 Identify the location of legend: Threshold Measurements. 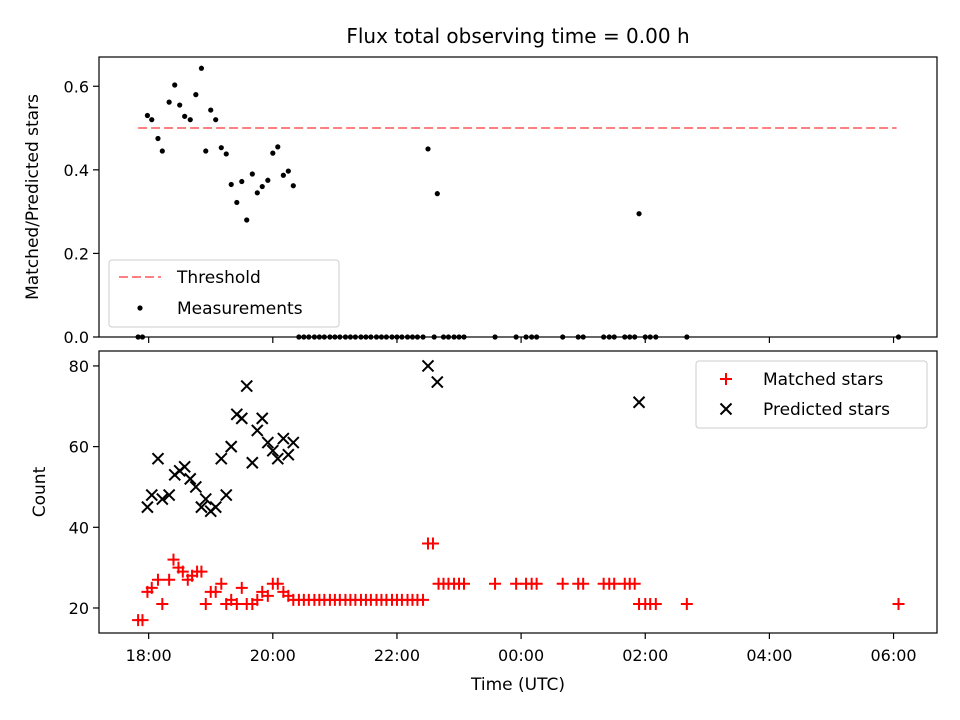
(224, 293).